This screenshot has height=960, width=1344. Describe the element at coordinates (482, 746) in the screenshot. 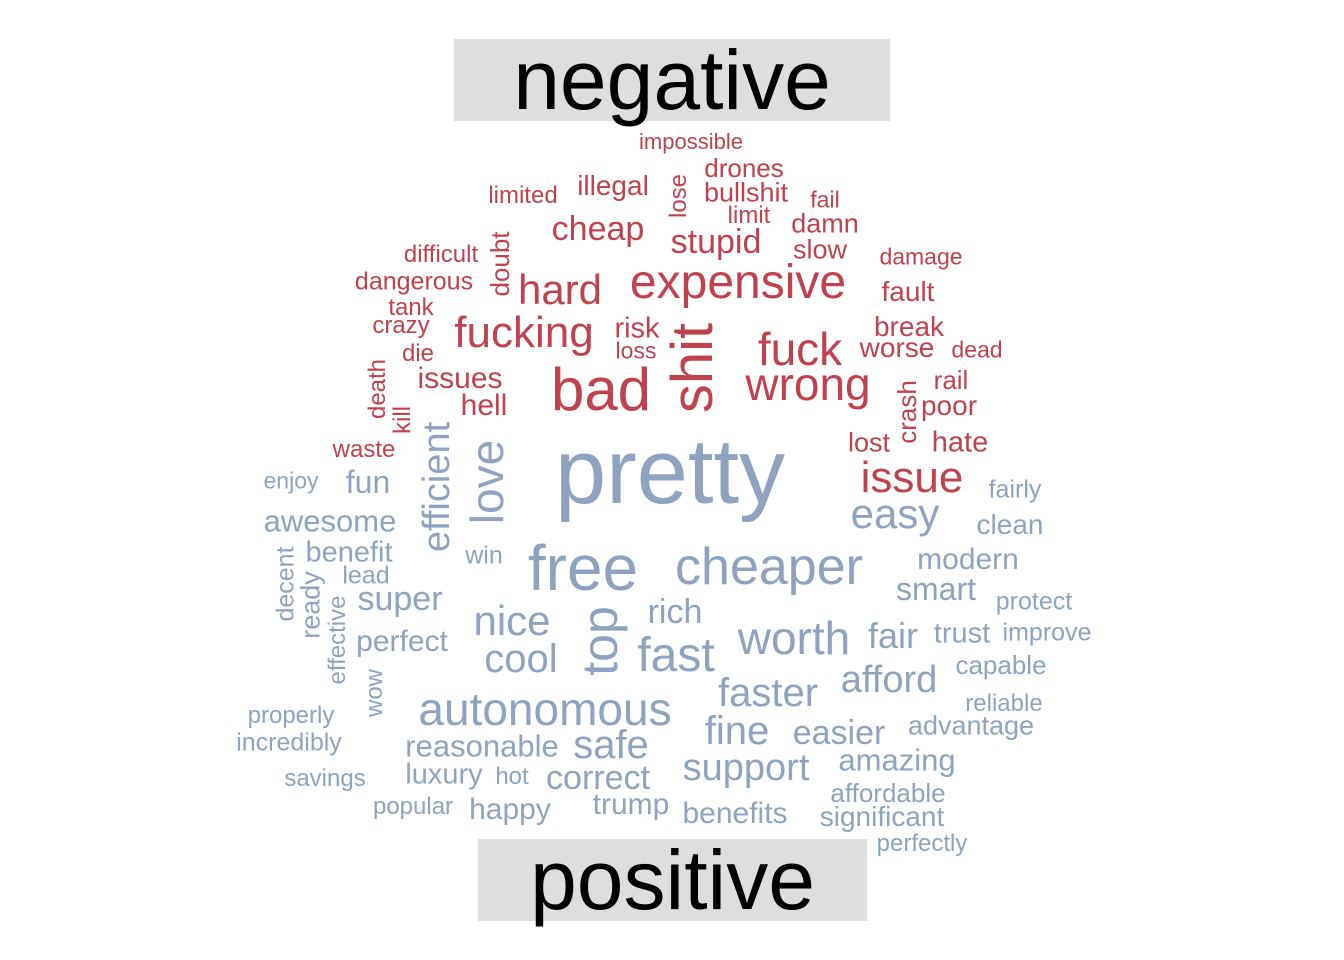

I see `word-positive-reasonable: reasonable` at that location.